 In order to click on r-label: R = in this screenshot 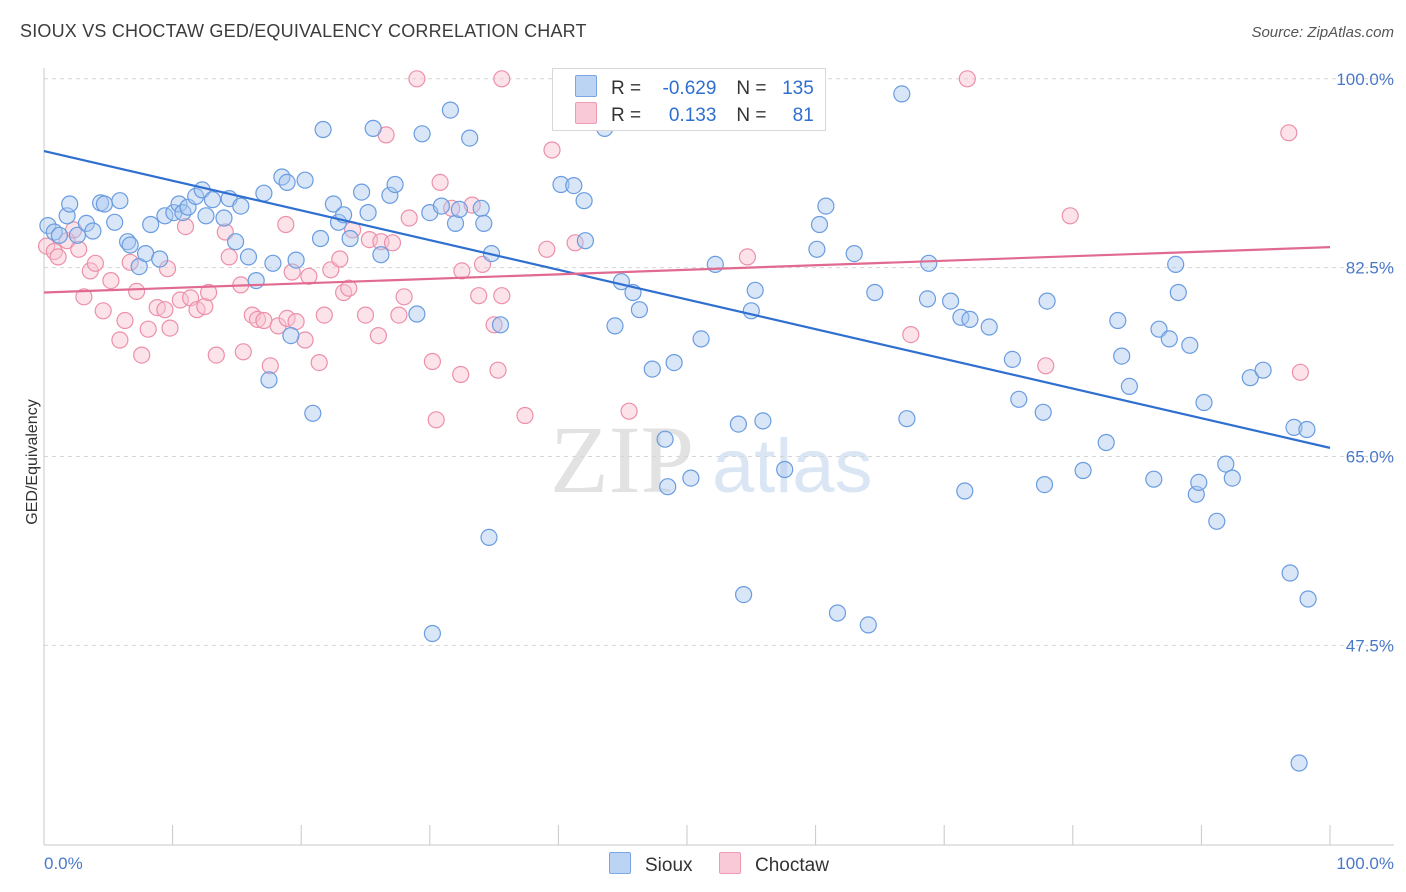, I will do `click(626, 115)`.